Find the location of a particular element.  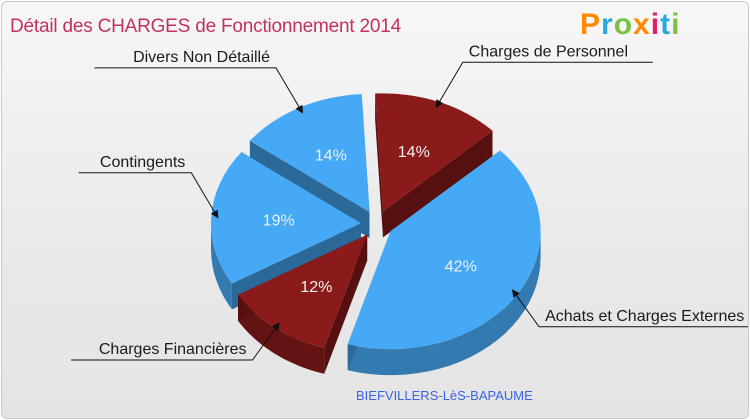

pie-slice: 12% is located at coordinates (303, 304).